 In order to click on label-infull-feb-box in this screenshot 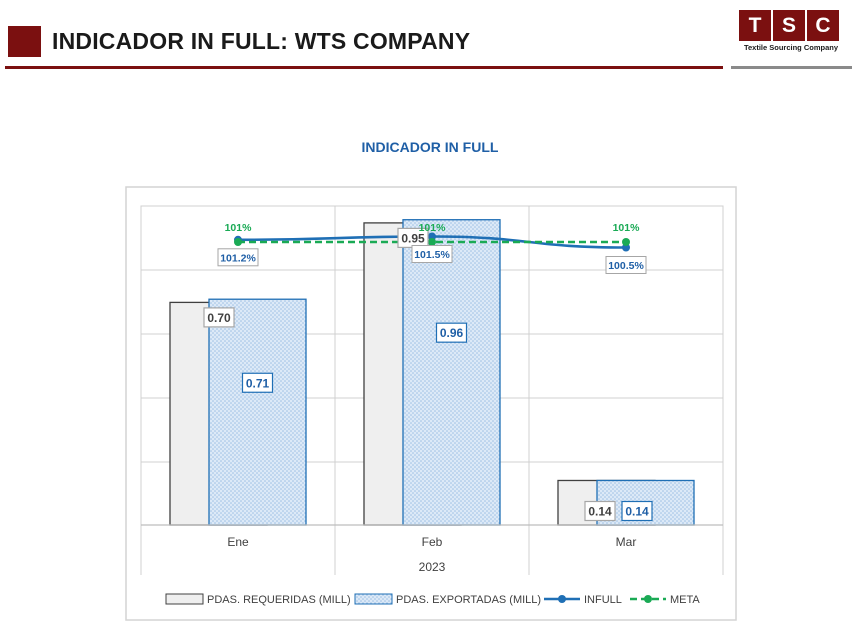, I will do `click(432, 254)`.